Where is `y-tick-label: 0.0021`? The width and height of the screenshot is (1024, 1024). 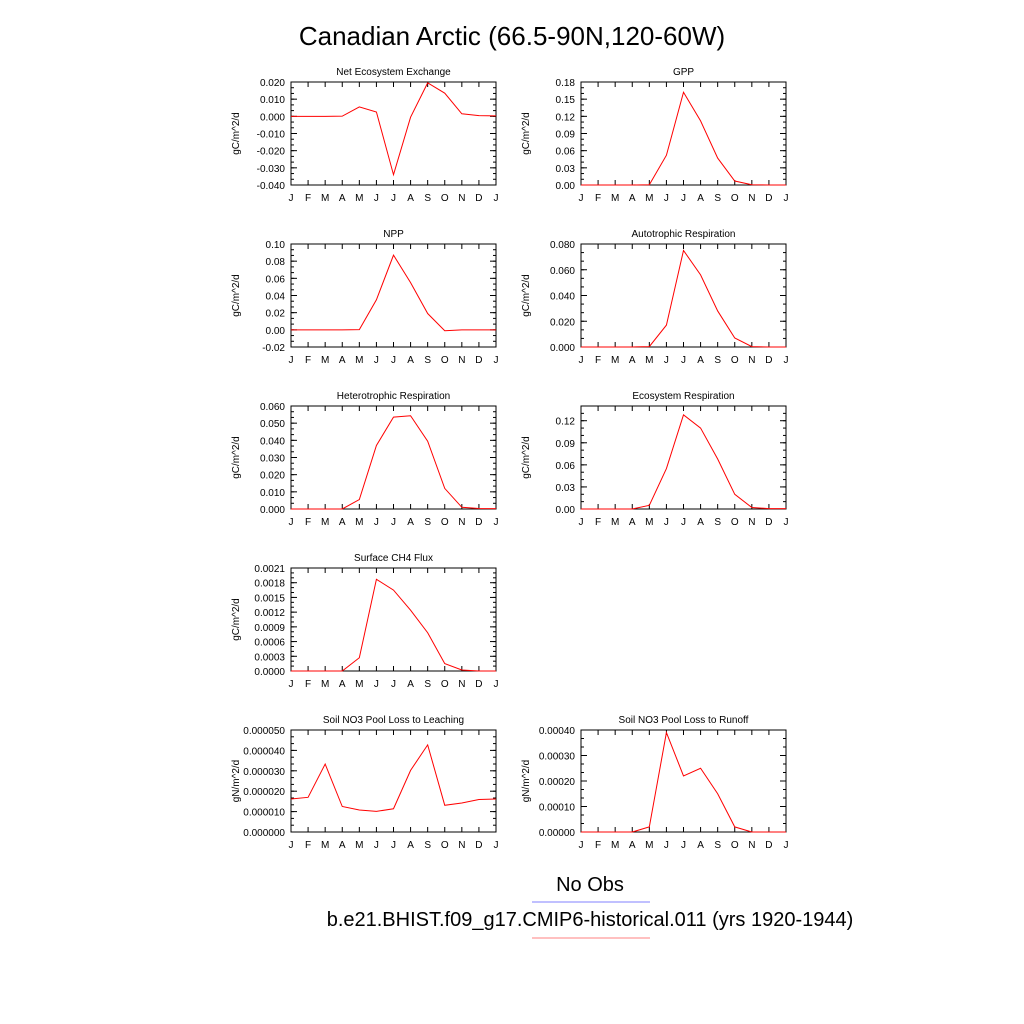 y-tick-label: 0.0021 is located at coordinates (269, 569).